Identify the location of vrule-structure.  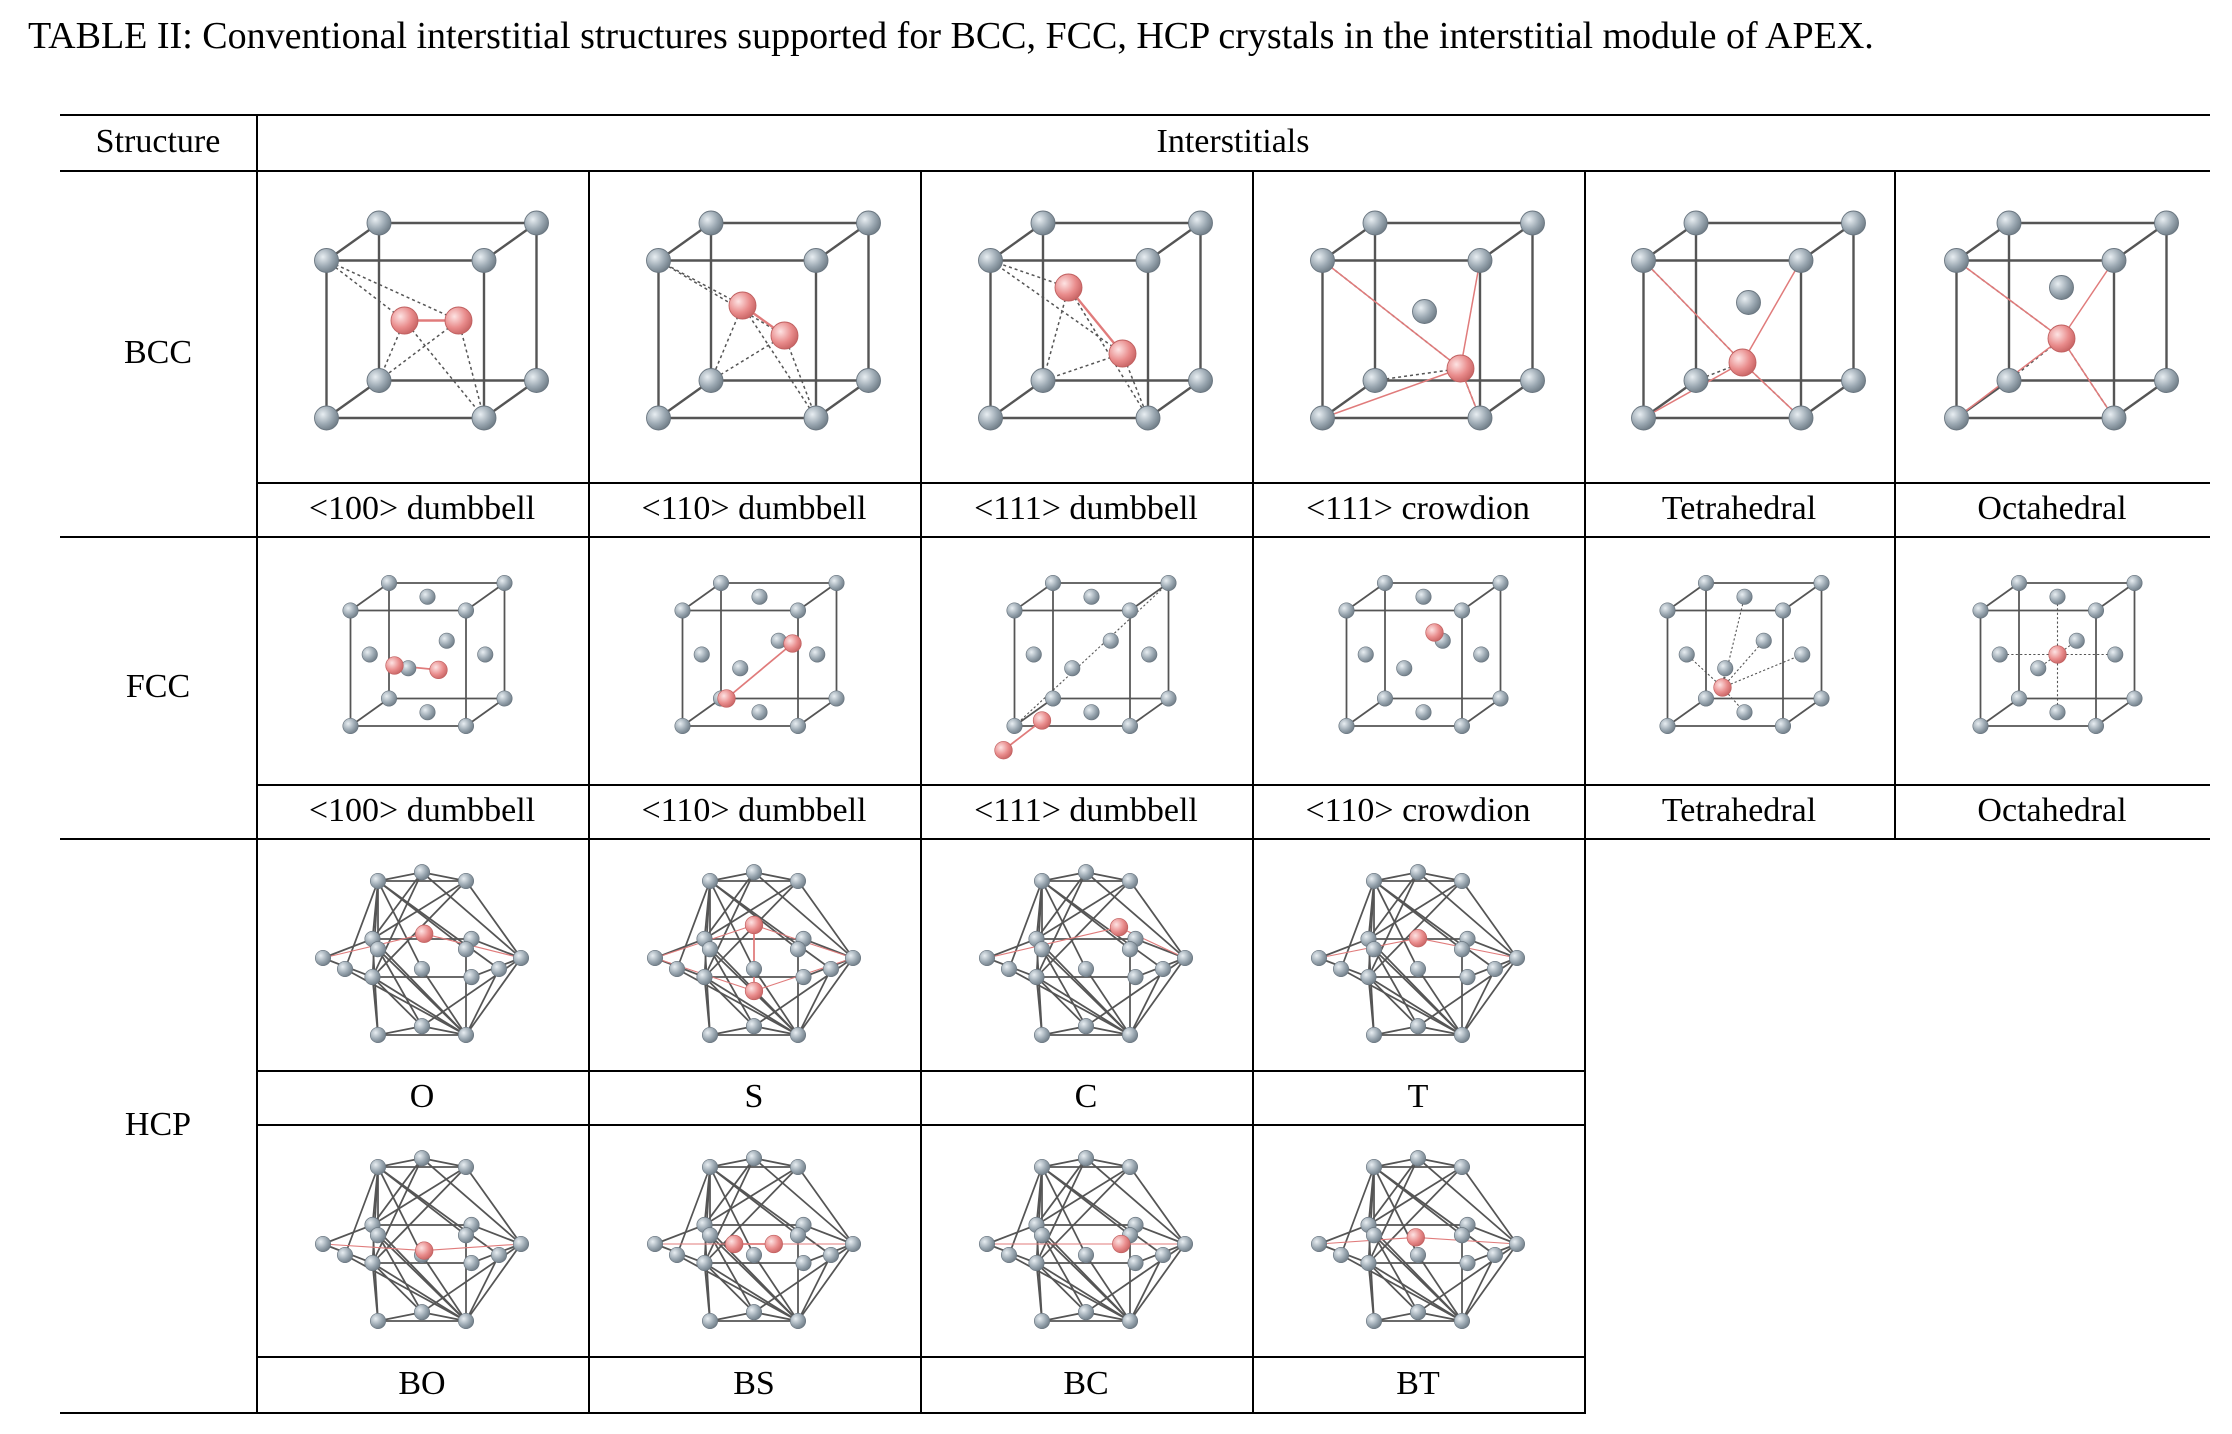
(257, 764).